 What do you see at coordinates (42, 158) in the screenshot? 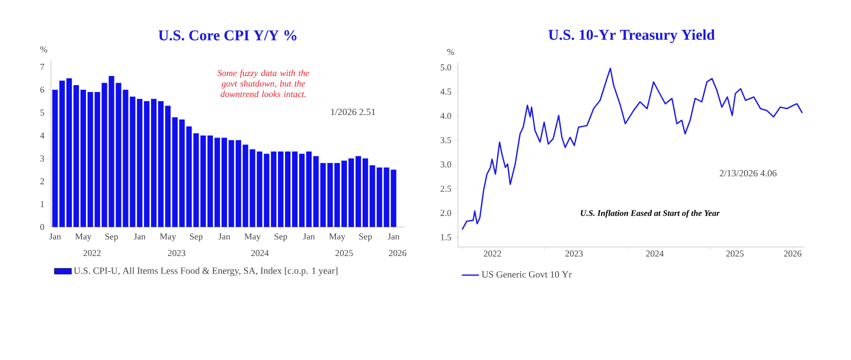
I see `y-tick-label: 3` at bounding box center [42, 158].